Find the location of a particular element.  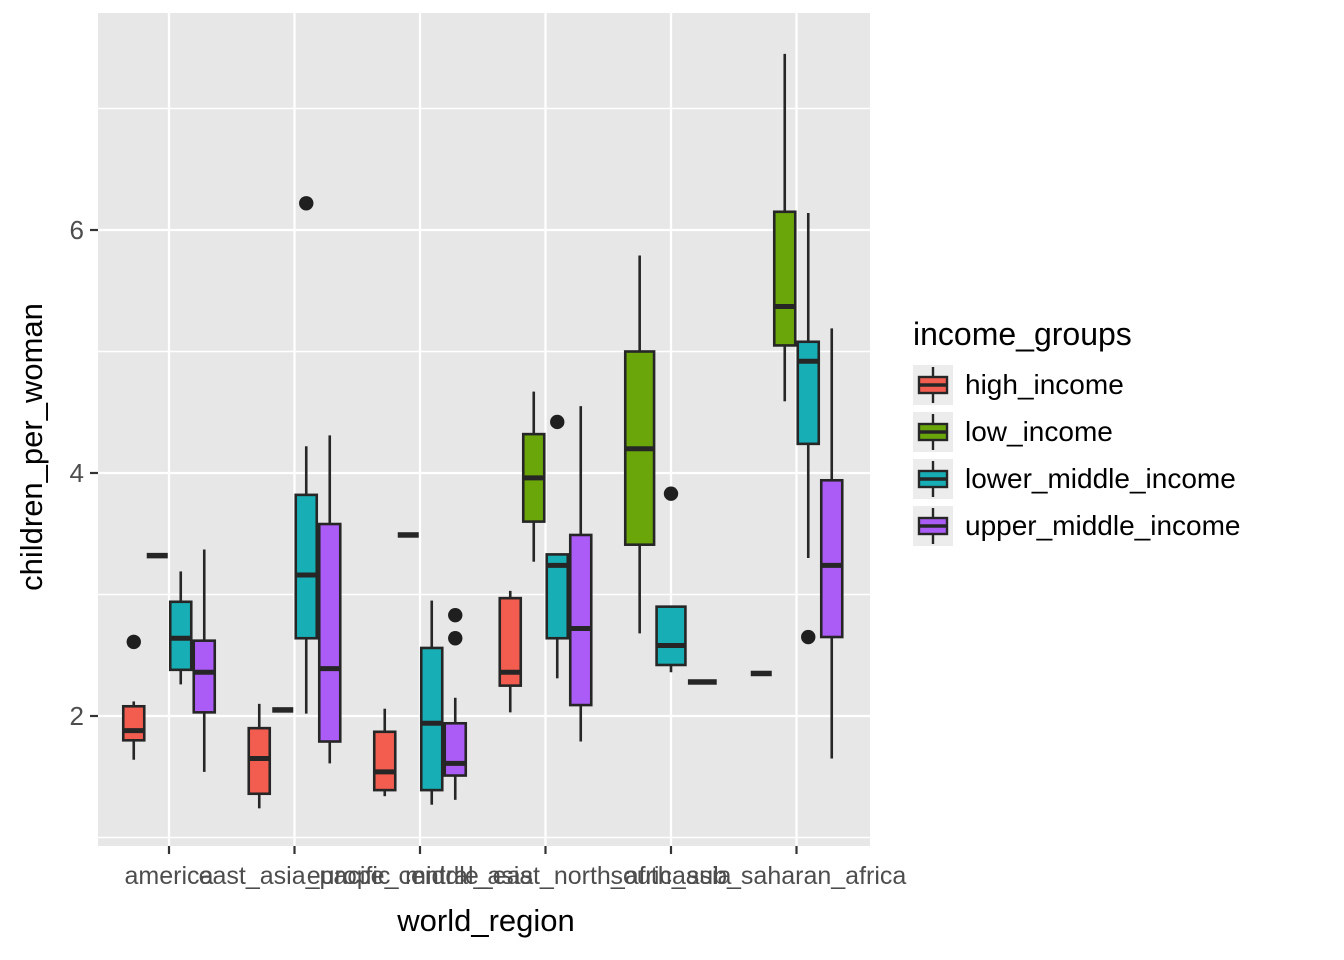

y-tick-label: 4 is located at coordinates (77, 473).